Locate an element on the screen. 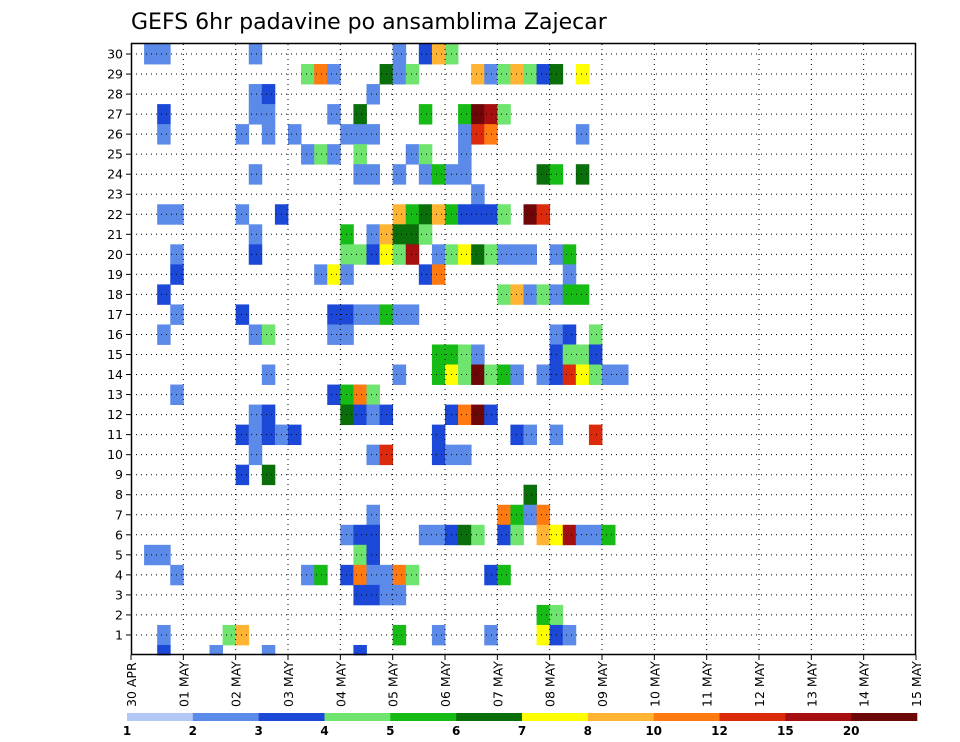 The width and height of the screenshot is (960, 742). x-tick-label: 05 MAY is located at coordinates (393, 684).